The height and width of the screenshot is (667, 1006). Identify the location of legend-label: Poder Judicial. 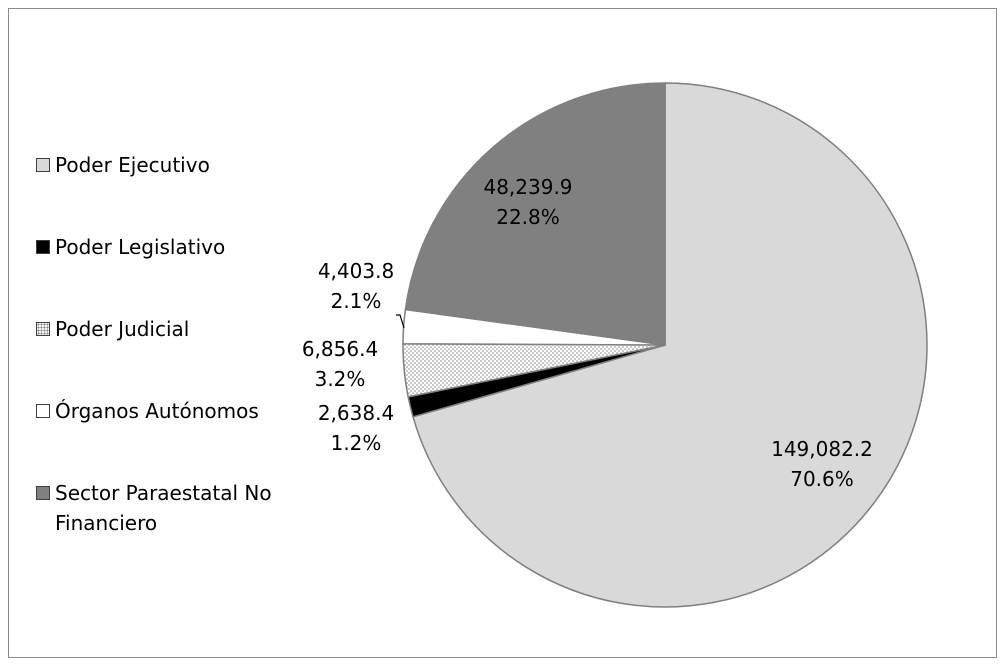
(122, 329).